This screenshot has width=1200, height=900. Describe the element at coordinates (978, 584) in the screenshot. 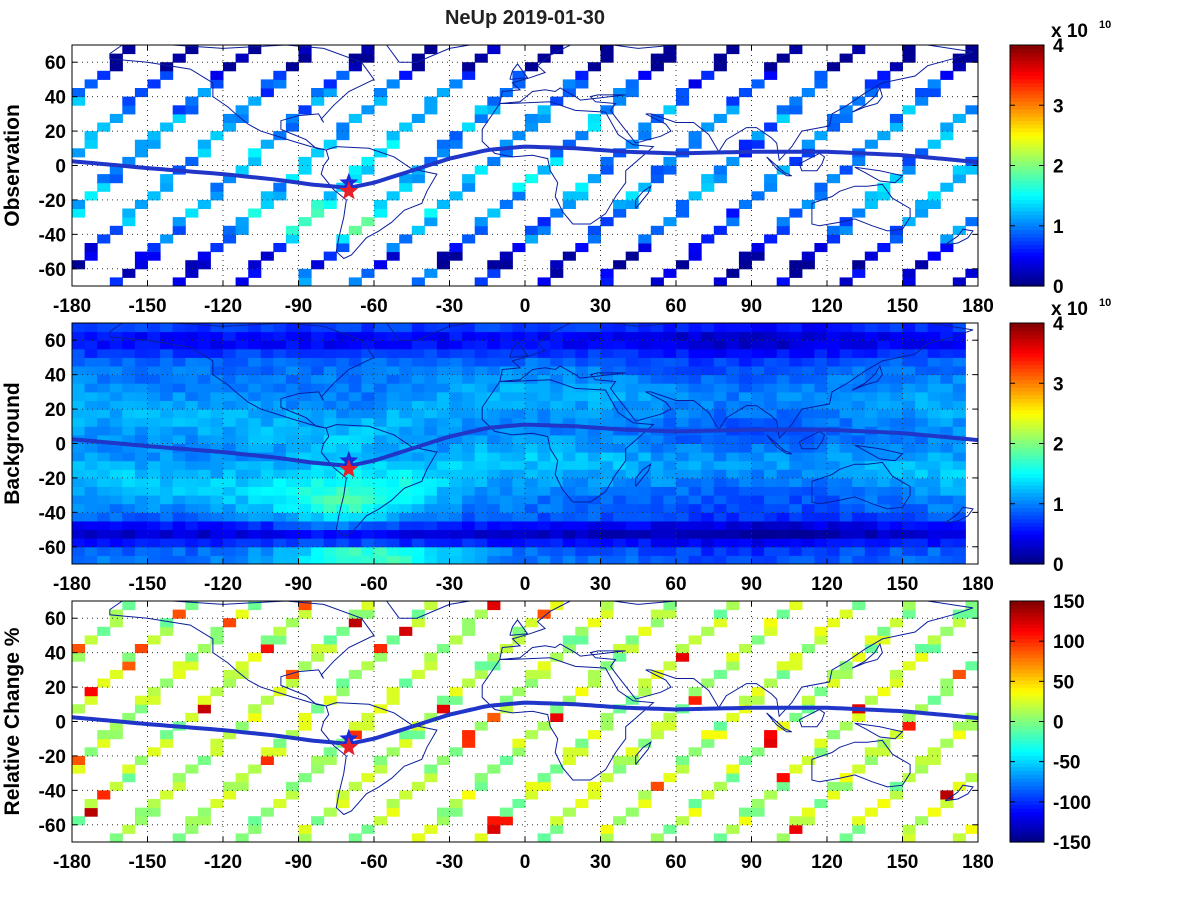

I see `x-tick-label: 180` at that location.